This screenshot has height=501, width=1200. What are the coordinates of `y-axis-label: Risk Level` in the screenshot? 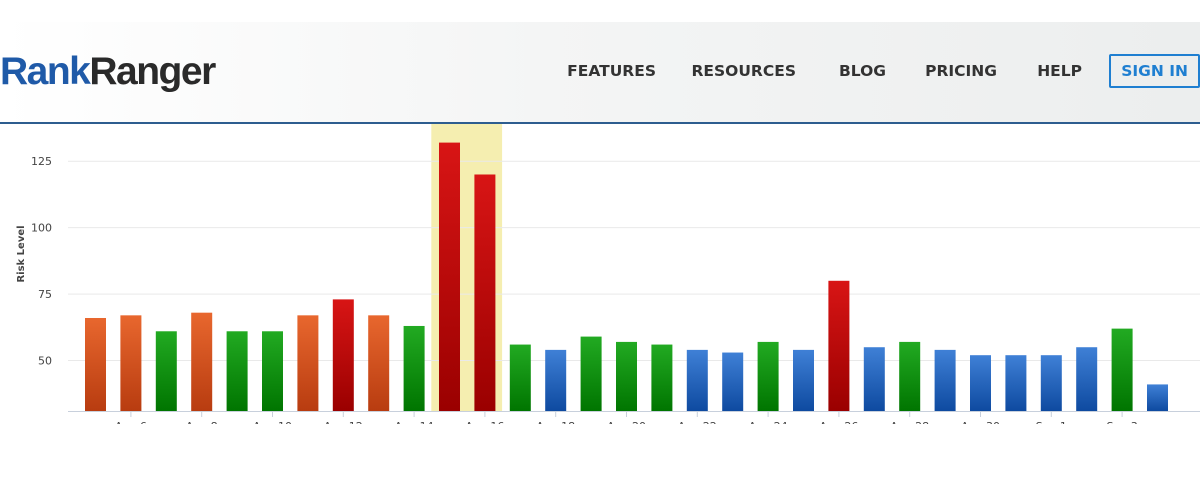 It's located at (21, 253).